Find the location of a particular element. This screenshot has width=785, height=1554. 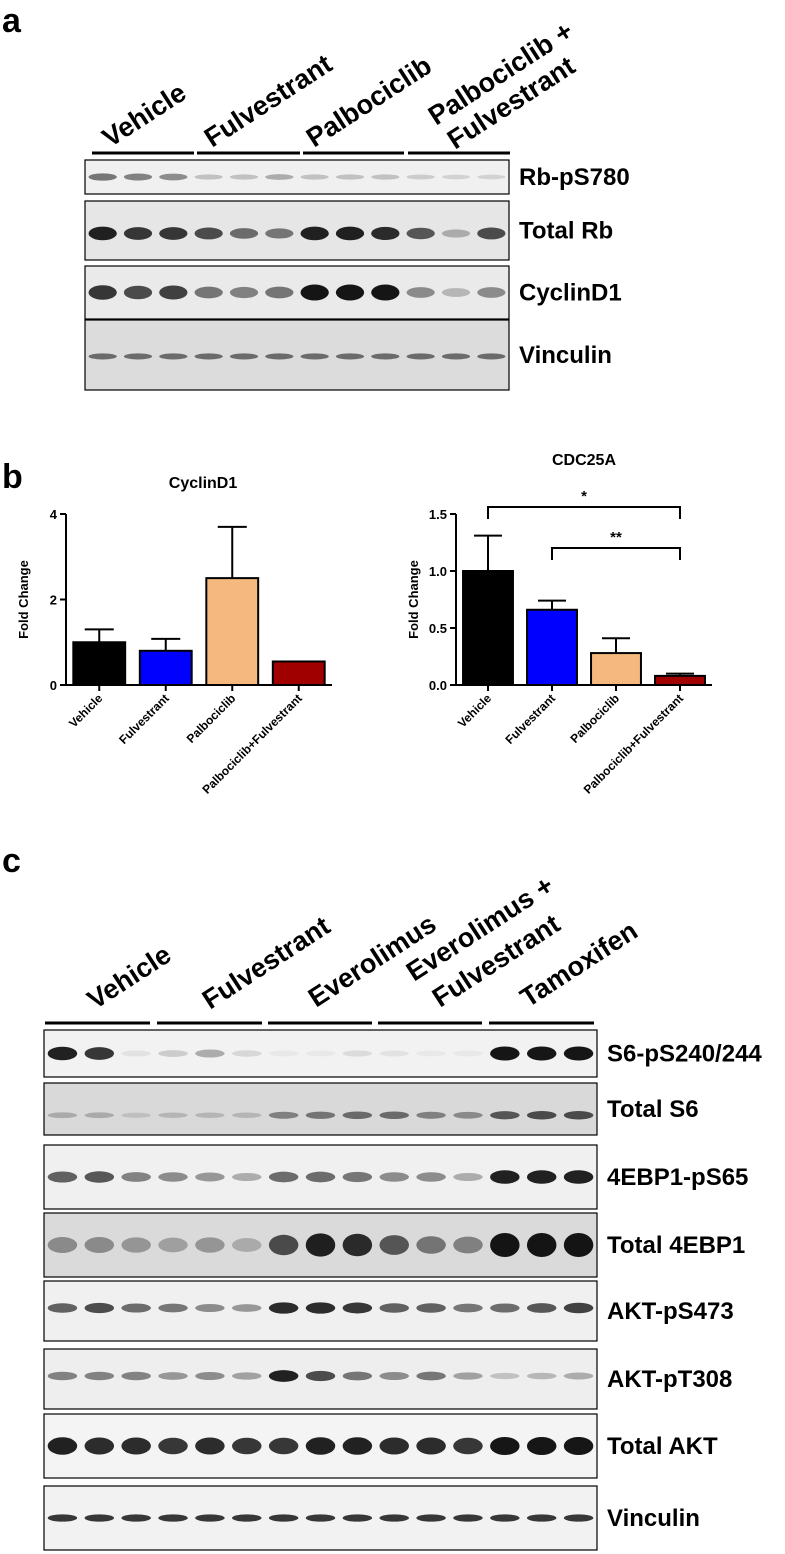

significance-bracket is located at coordinates (584, 512).